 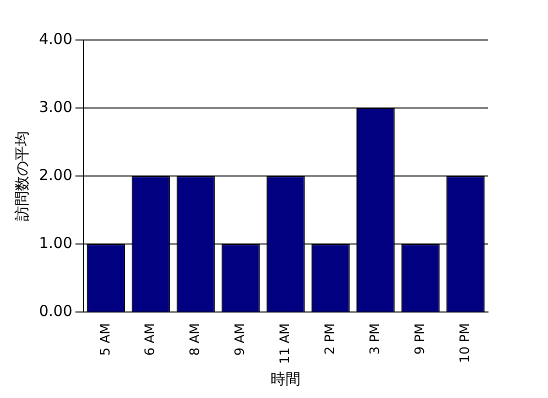 What do you see at coordinates (55, 107) in the screenshot?
I see `y-tick-label: 3.00` at bounding box center [55, 107].